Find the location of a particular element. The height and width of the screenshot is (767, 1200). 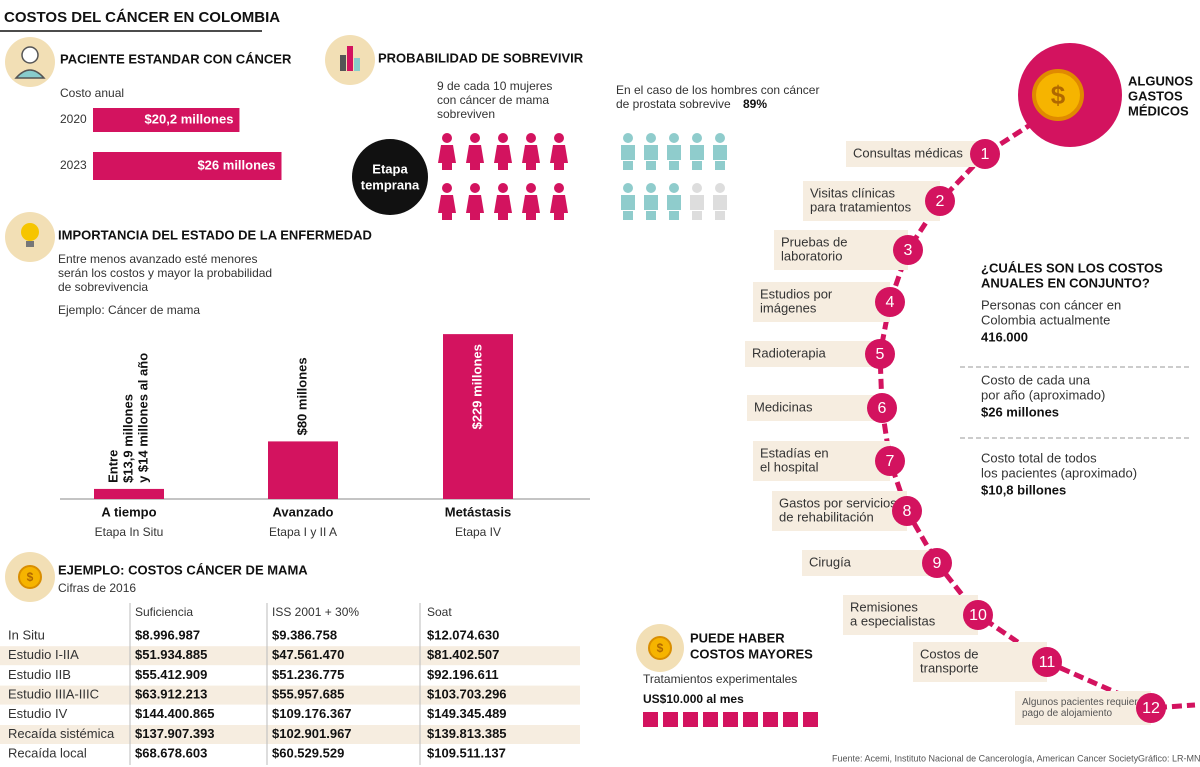

stage-value-label: $80 millones is located at coordinates (301, 396).